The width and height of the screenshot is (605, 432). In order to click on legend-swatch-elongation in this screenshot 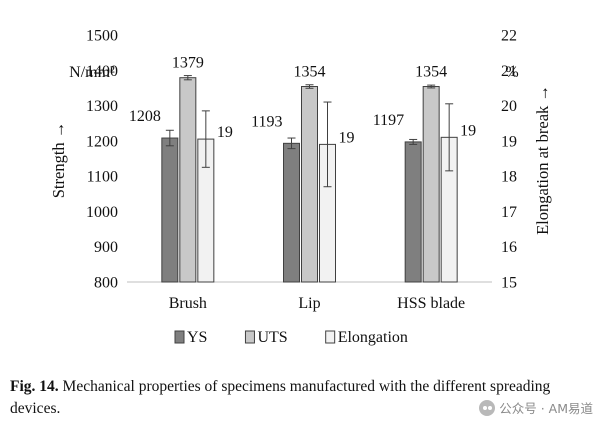, I will do `click(330, 337)`.